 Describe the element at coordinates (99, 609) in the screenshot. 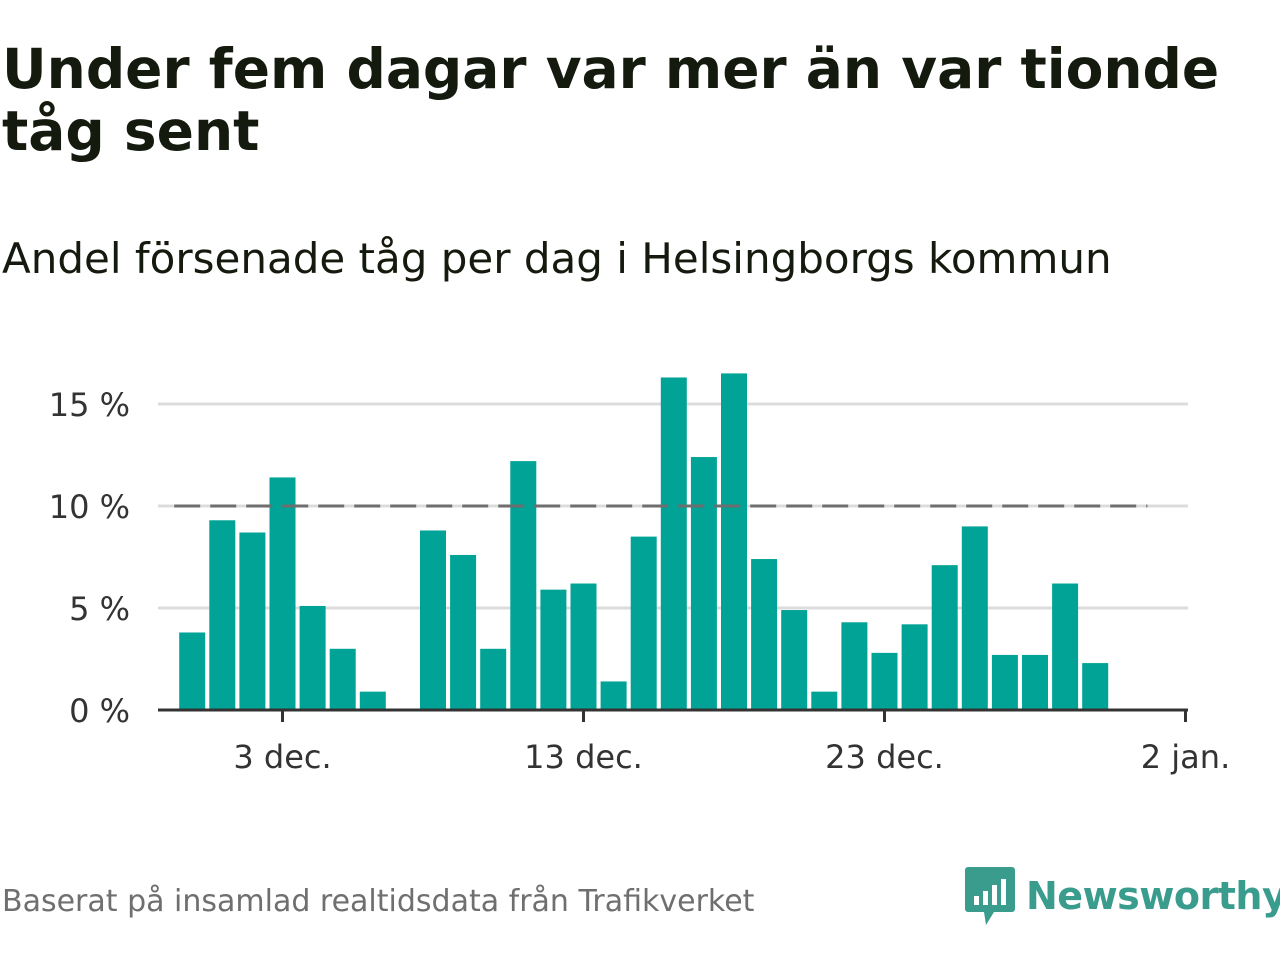

I see `y-tick-label: 5 %` at that location.